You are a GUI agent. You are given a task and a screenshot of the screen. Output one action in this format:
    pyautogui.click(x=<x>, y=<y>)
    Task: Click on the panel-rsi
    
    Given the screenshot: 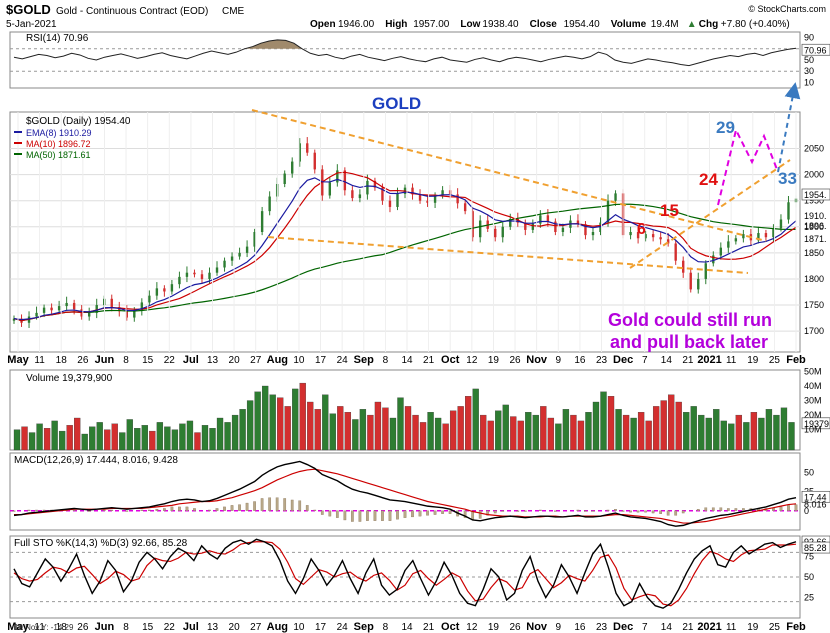 What is the action you would take?
    pyautogui.click(x=405, y=60)
    